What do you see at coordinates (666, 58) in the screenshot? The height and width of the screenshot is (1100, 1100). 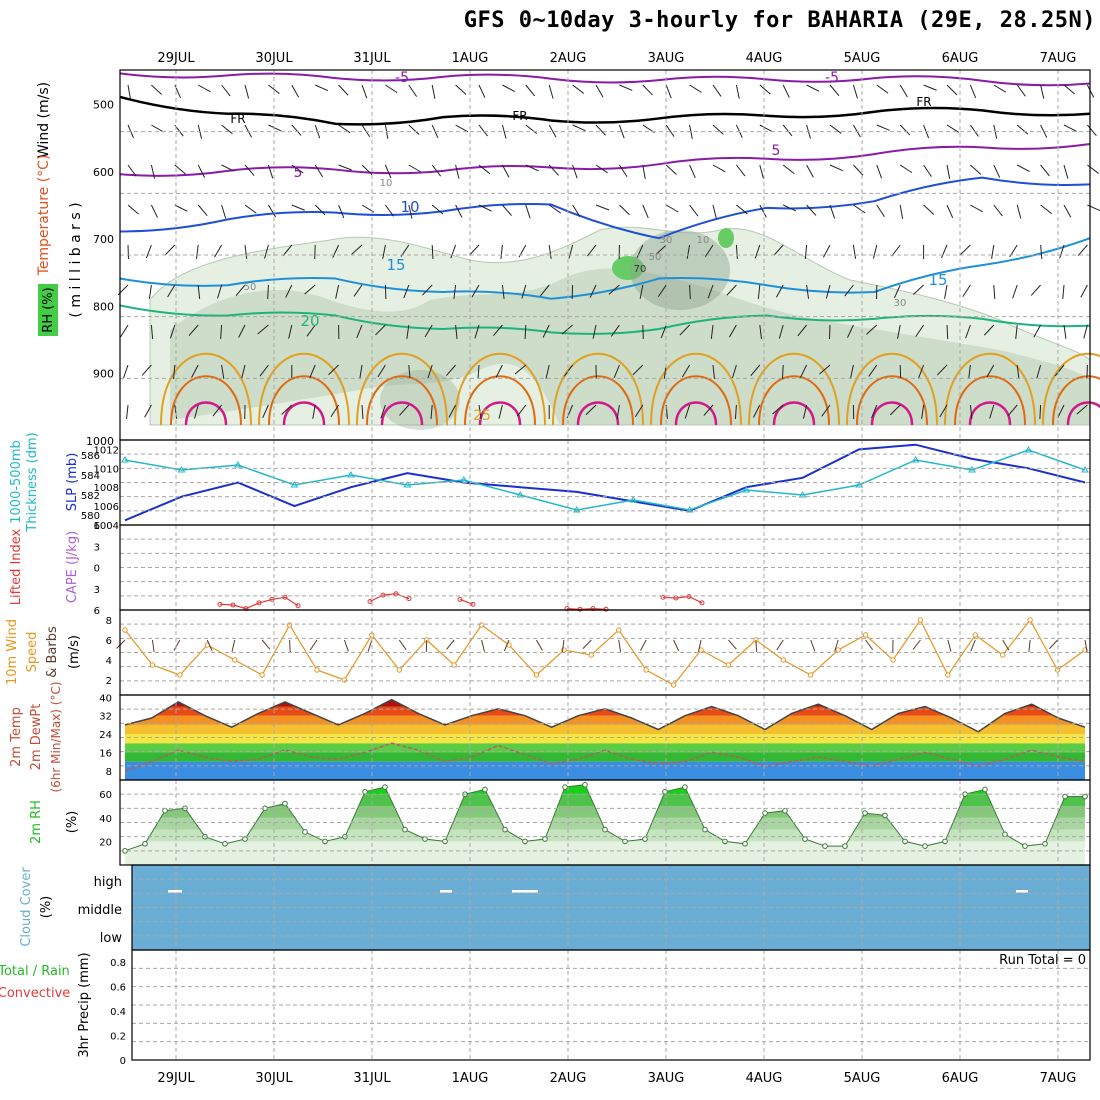 I see `x-tick-top: 3AUG` at bounding box center [666, 58].